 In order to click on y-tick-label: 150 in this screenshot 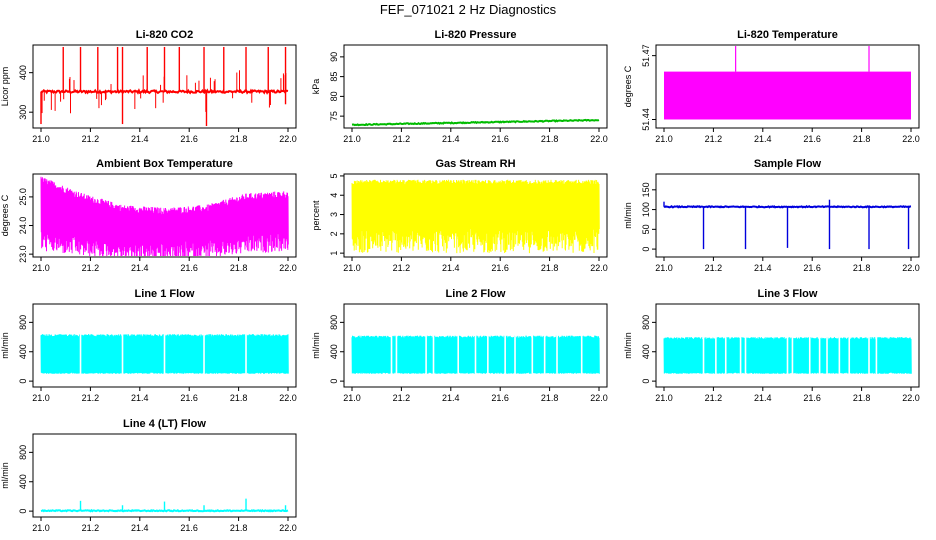, I will do `click(646, 189)`.